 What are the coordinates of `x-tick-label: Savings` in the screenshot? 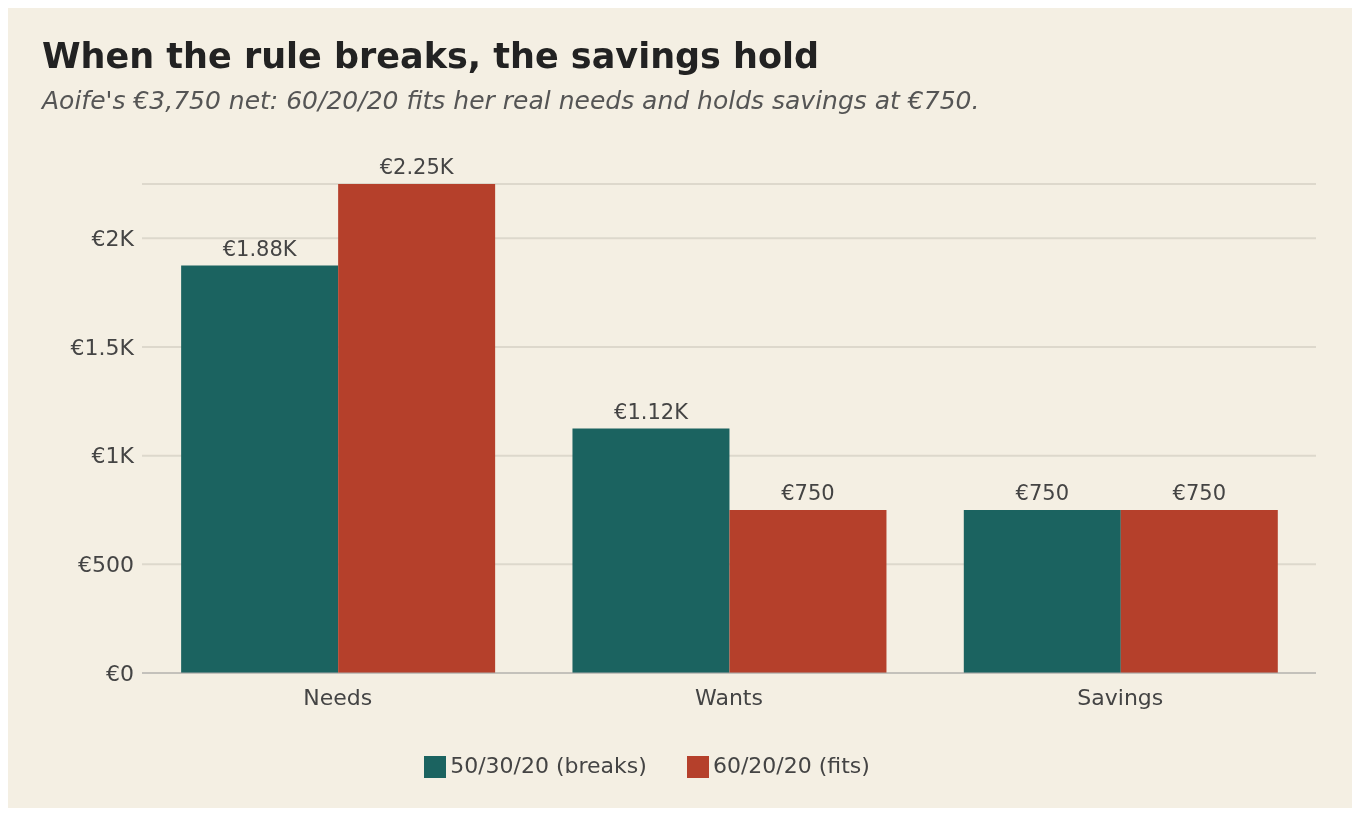 It's located at (1120, 697).